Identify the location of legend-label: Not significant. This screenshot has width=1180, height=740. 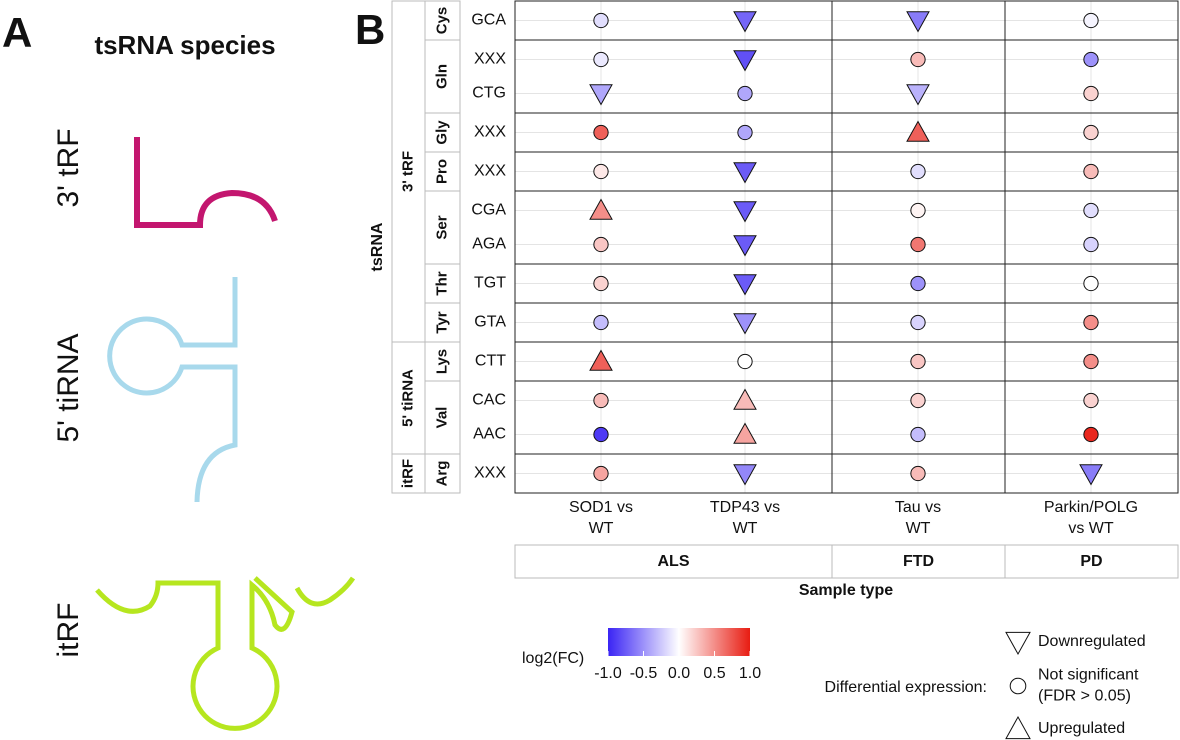
(1088, 675).